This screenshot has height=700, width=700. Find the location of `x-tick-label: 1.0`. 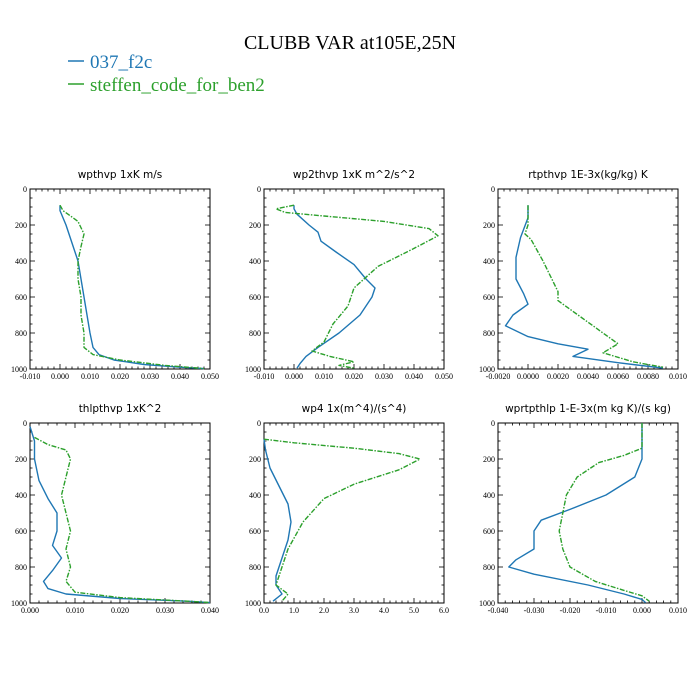

x-tick-label: 1.0 is located at coordinates (294, 610).